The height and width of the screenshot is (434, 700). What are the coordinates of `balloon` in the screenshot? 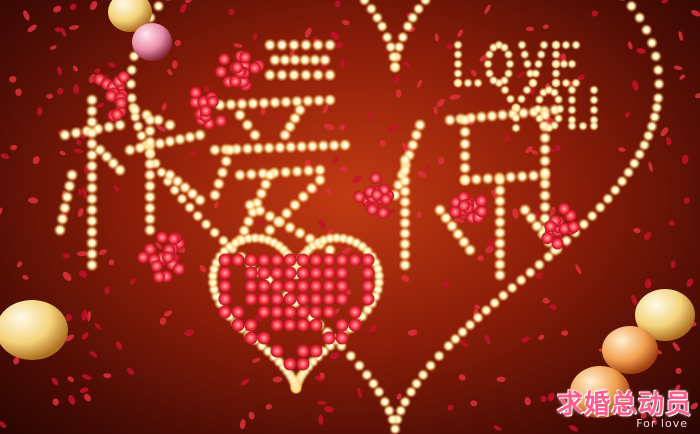 It's located at (600, 392).